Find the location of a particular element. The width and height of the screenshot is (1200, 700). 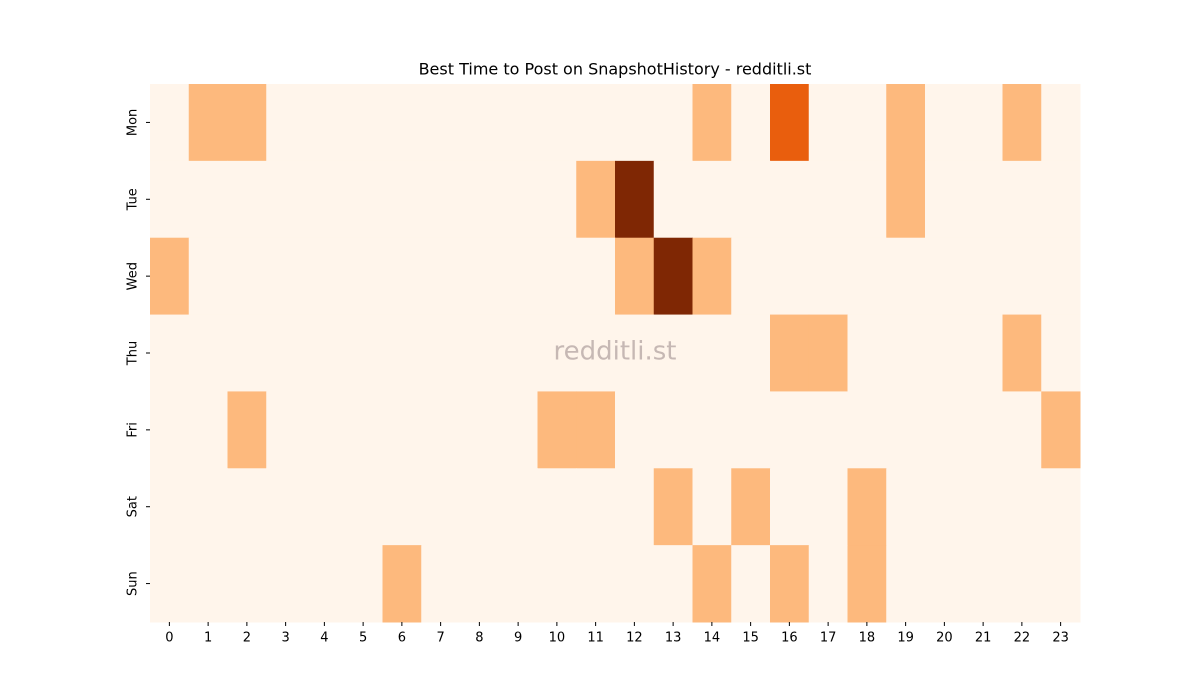

x-tick-label: 19 is located at coordinates (905, 638).